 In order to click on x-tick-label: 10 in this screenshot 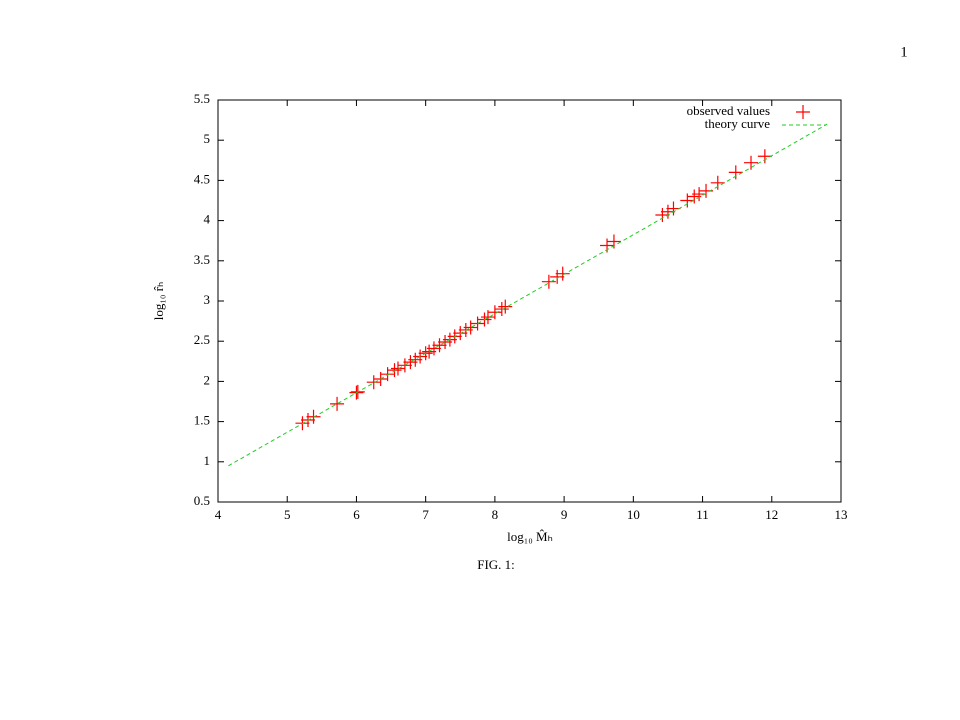, I will do `click(633, 514)`.